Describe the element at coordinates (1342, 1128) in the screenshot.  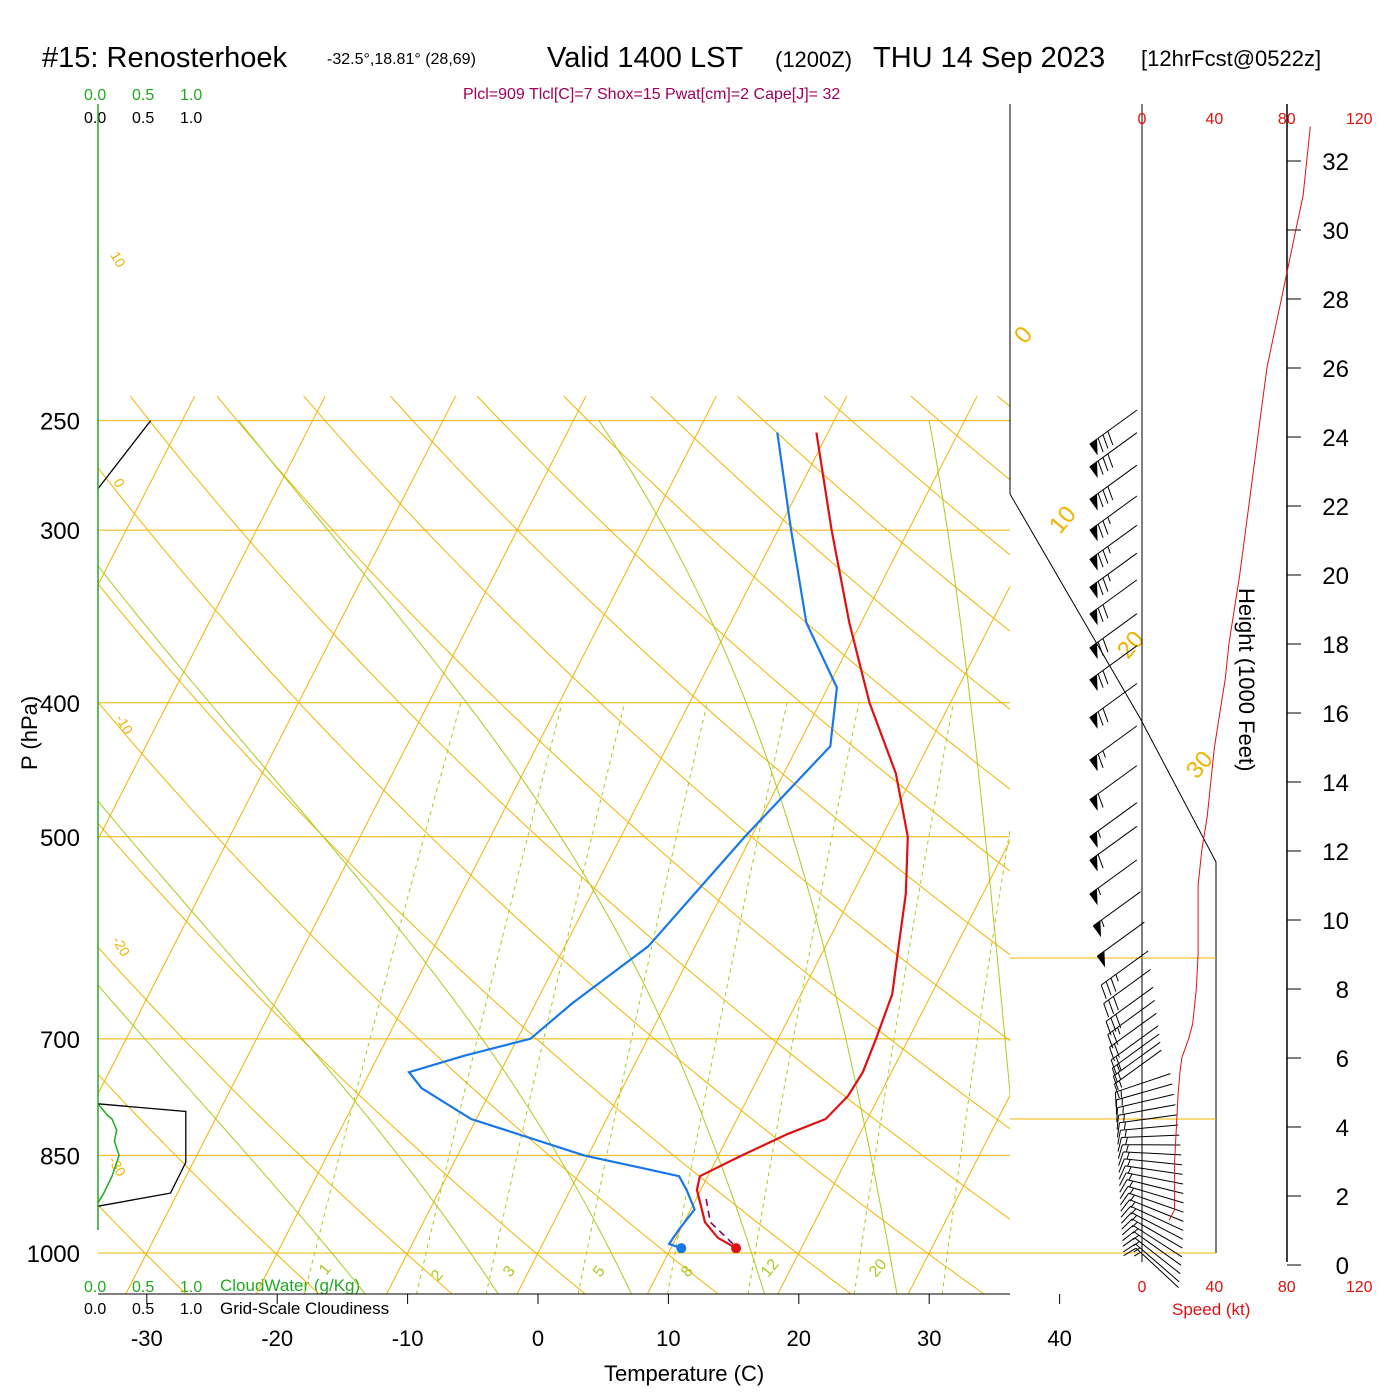
I see `height-tick-label: 4` at that location.